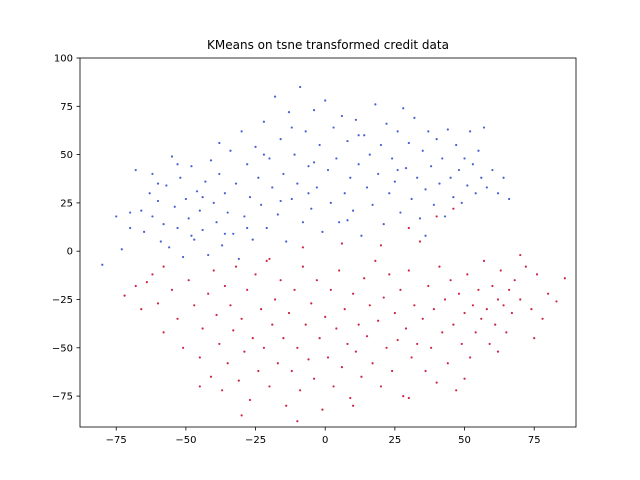  I want to click on x-tick-label: 25, so click(395, 440).